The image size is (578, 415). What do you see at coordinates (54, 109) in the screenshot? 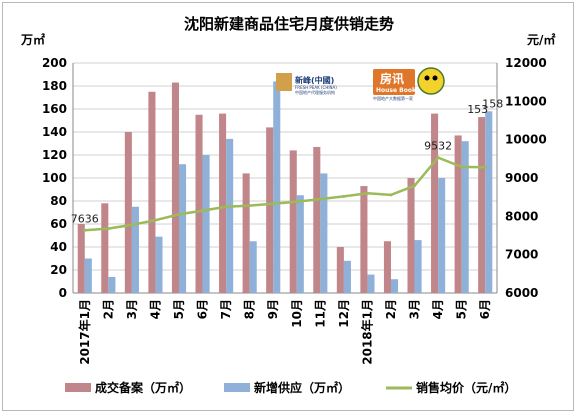
I see `y-left-tick-label: 160` at bounding box center [54, 109].